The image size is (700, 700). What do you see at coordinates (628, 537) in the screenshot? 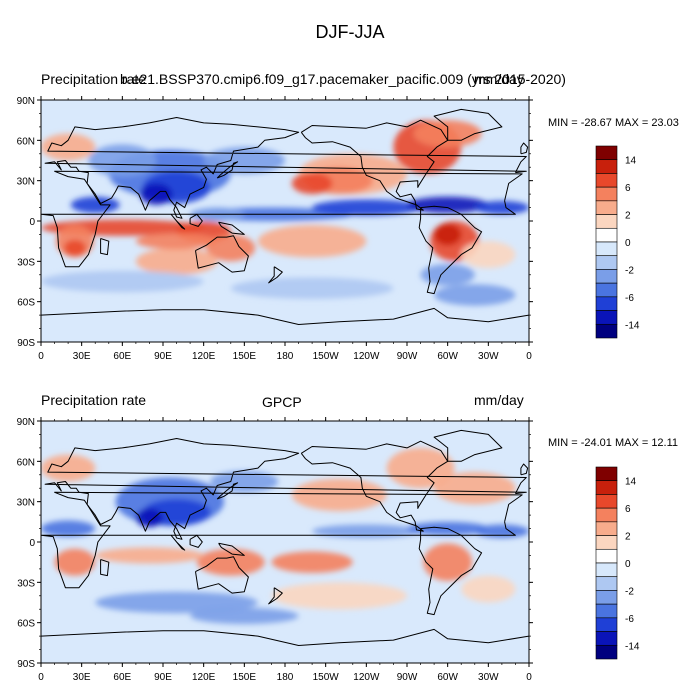
I see `colorbar-label: 2` at bounding box center [628, 537].